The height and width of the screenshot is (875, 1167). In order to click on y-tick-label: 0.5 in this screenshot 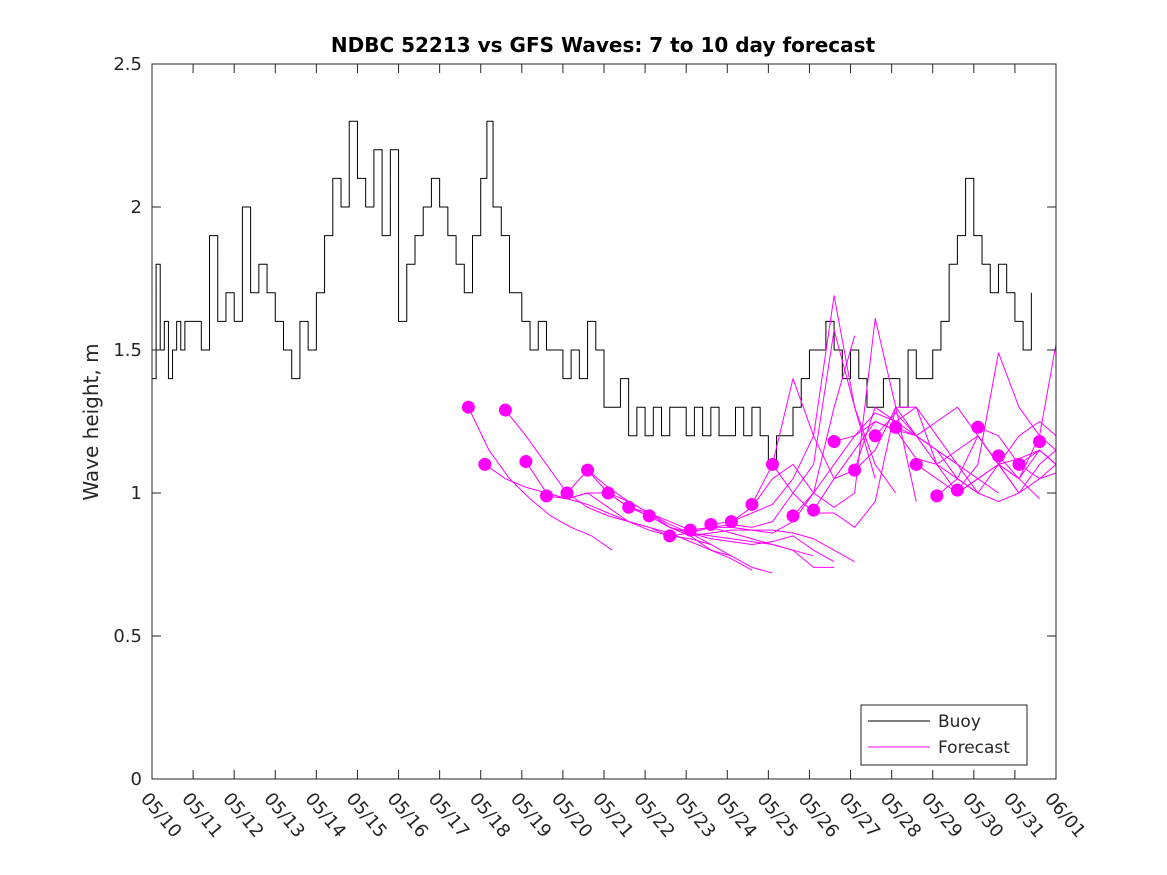, I will do `click(127, 636)`.